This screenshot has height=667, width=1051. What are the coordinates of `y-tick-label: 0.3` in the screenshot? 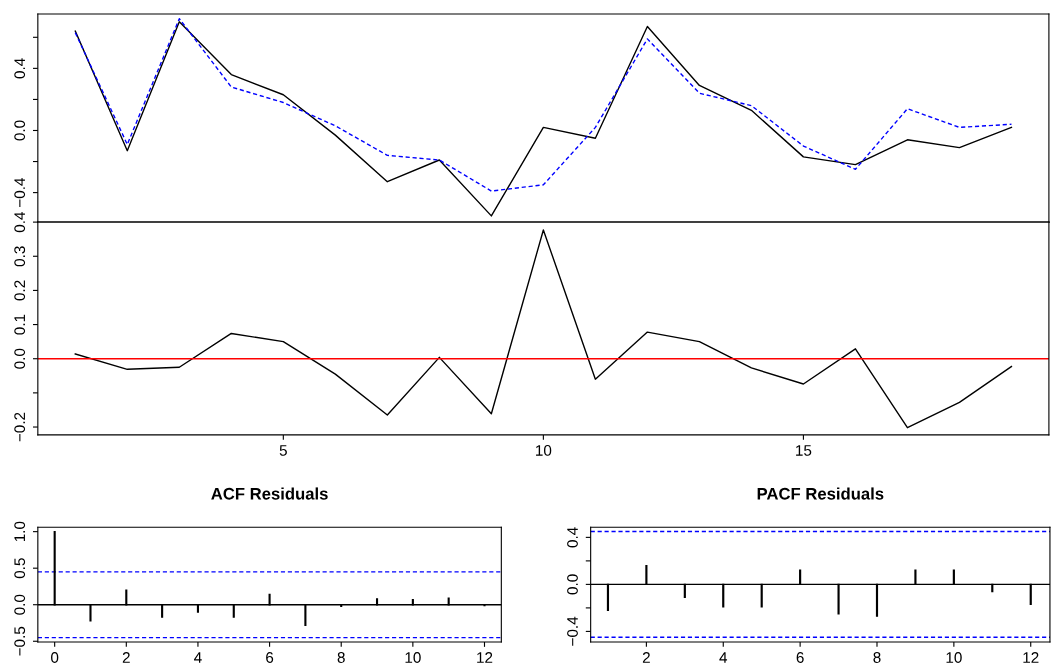 It's located at (20, 256).